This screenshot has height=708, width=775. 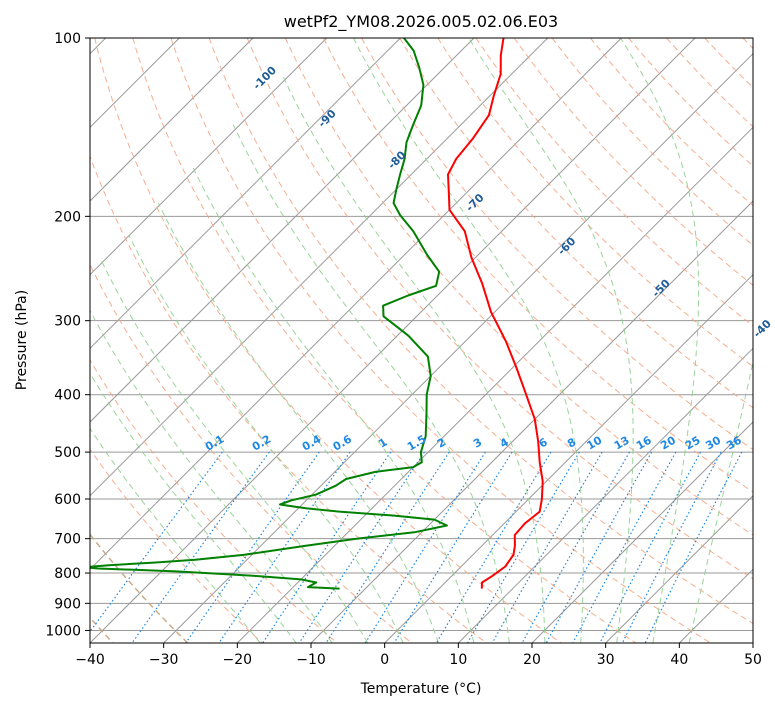 I want to click on mixing-ratio-label: 20, so click(x=668, y=442).